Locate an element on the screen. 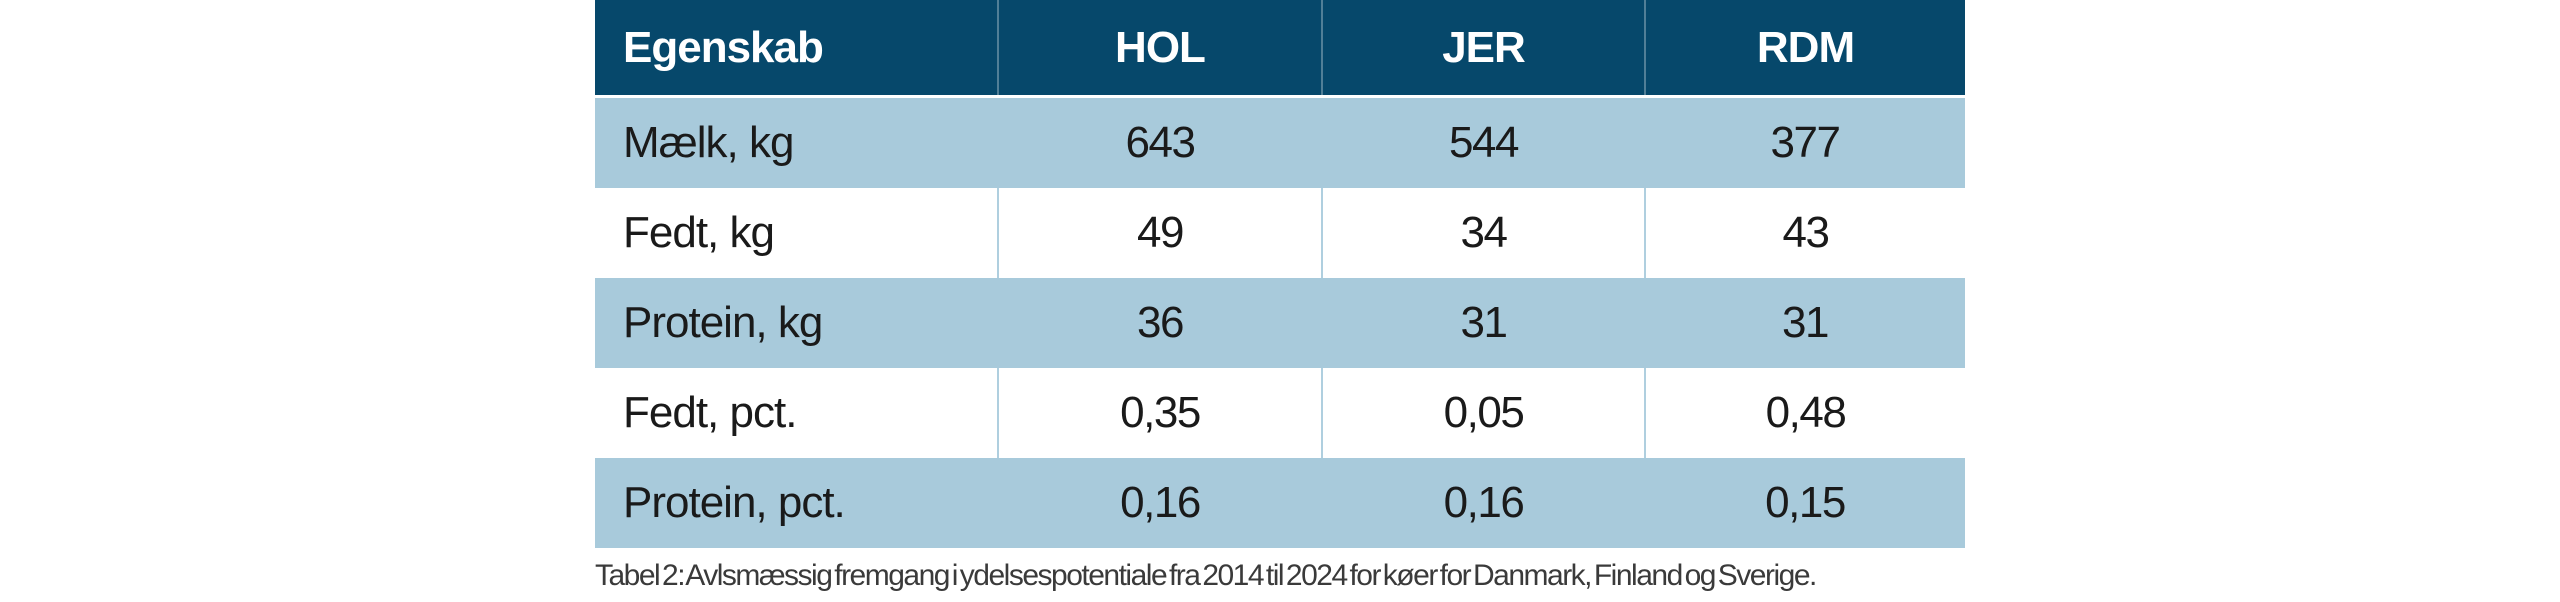 The image size is (2560, 602). table-cell: 0,15 is located at coordinates (1805, 503).